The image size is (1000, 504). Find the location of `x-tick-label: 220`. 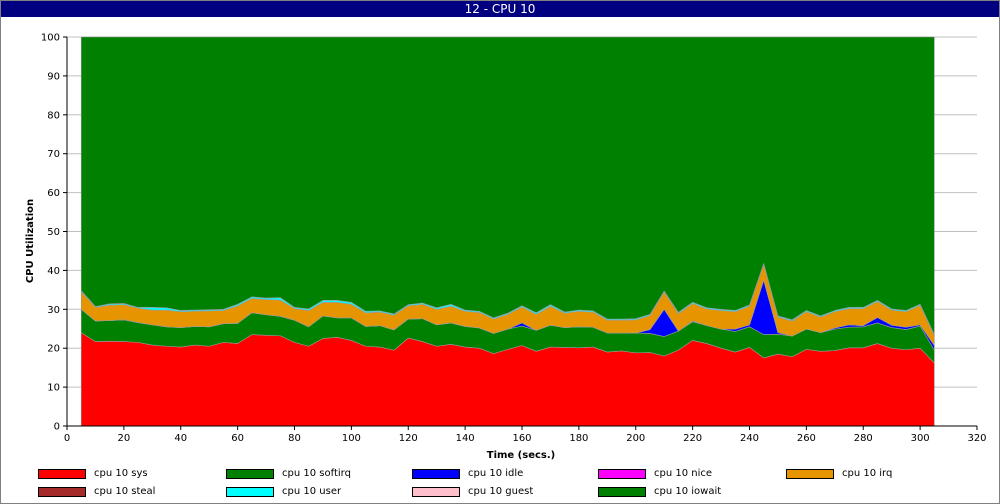

x-tick-label: 220 is located at coordinates (692, 438).